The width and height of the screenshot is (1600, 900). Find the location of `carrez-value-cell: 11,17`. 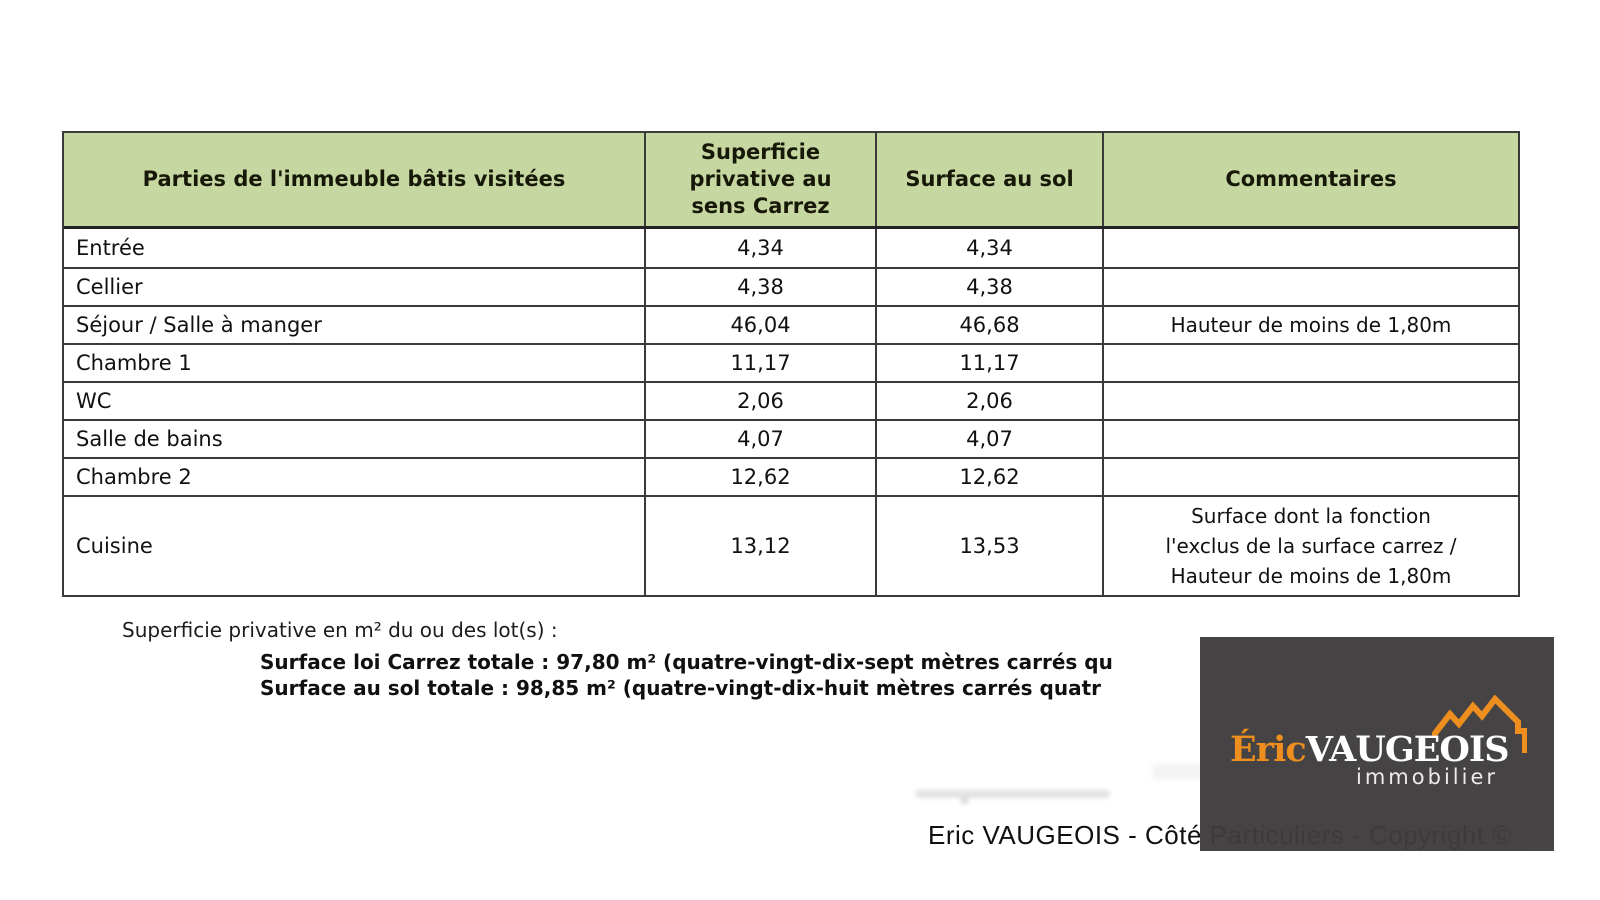

carrez-value-cell: 11,17 is located at coordinates (761, 363).